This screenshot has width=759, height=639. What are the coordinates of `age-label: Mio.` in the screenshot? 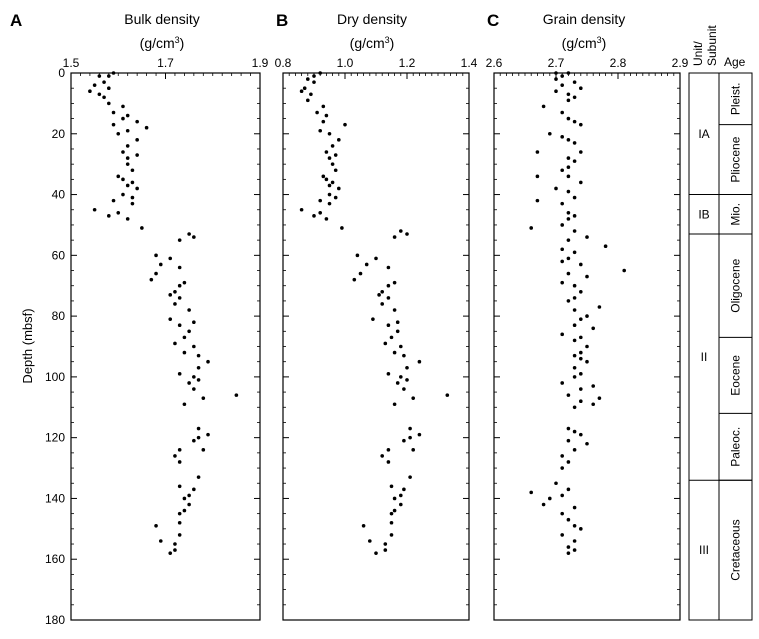 It's located at (736, 214).